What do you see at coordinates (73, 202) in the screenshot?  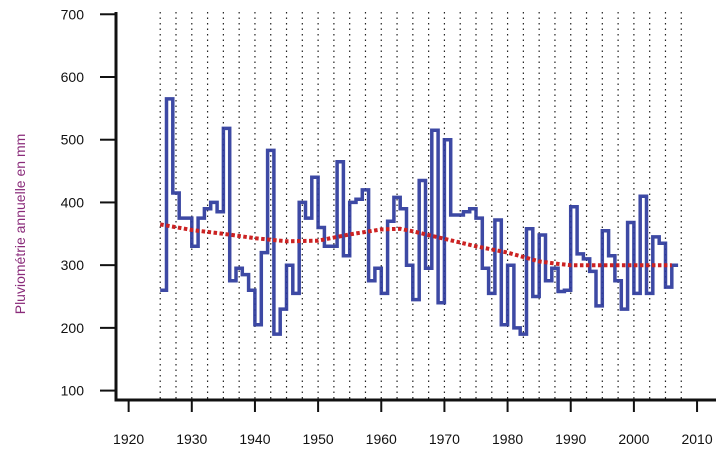 I see `y-tick-label-400: 400` at bounding box center [73, 202].